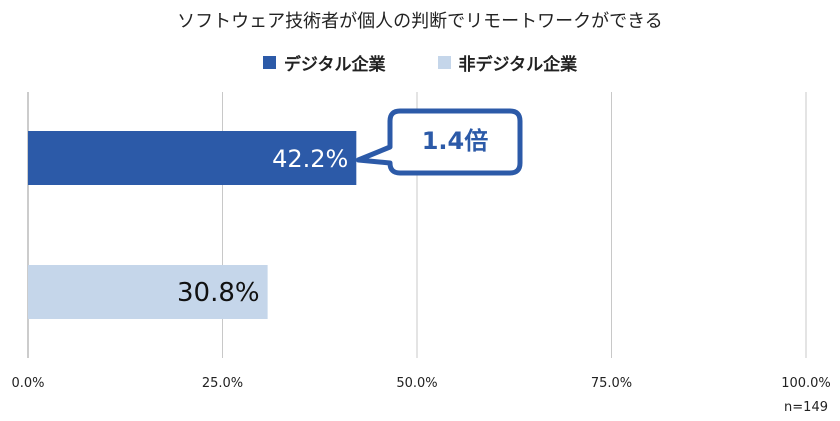 This screenshot has height=421, width=840. What do you see at coordinates (420, 62) in the screenshot?
I see `legend: デジタル企業 非デジタル企業` at bounding box center [420, 62].